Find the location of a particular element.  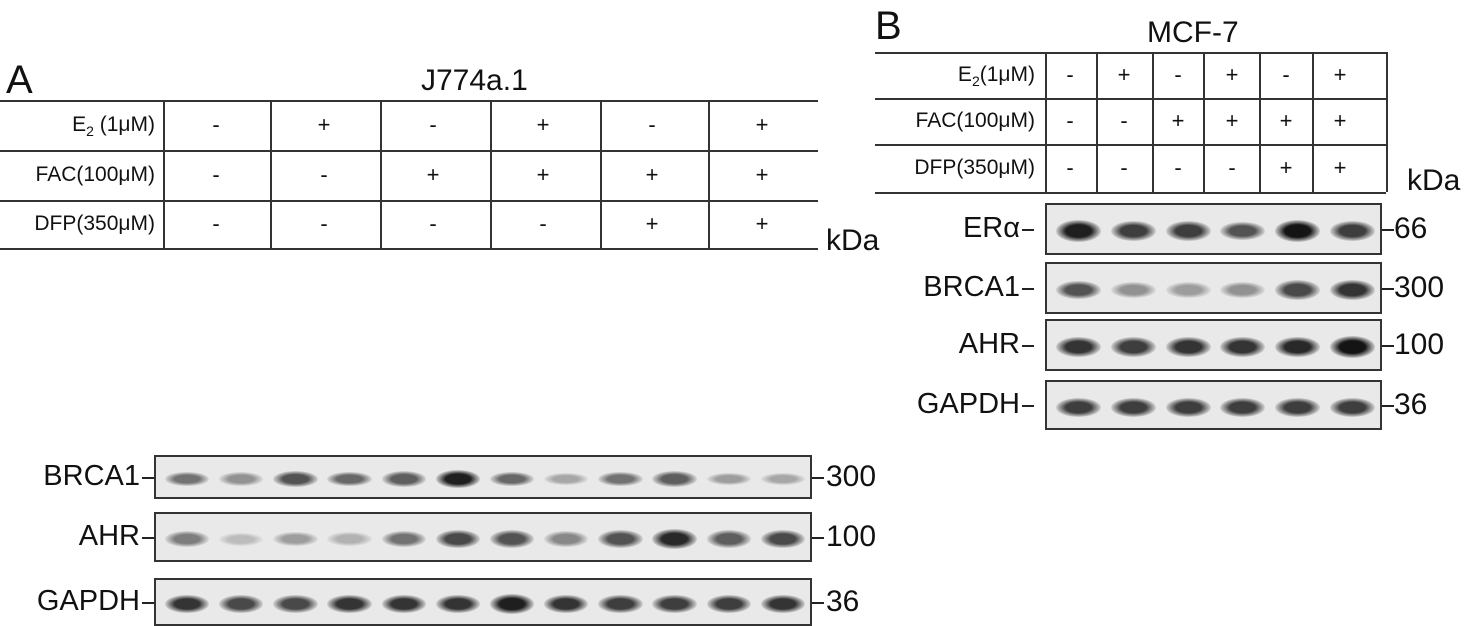

panel-b-mw-label: 36 is located at coordinates (1411, 404).